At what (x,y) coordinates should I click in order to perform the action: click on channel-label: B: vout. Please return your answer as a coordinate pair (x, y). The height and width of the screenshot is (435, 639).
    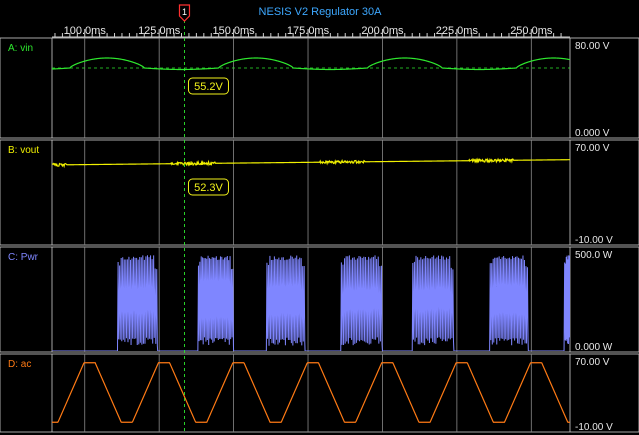
    Looking at the image, I should click on (23, 150).